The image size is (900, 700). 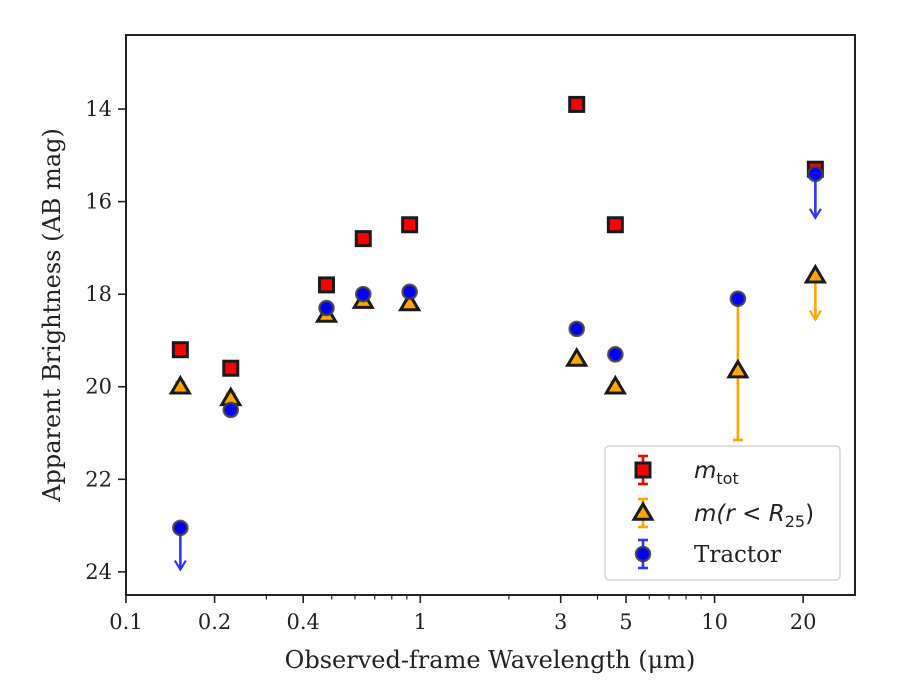 I want to click on x-tick-label: 0.4, so click(x=302, y=622).